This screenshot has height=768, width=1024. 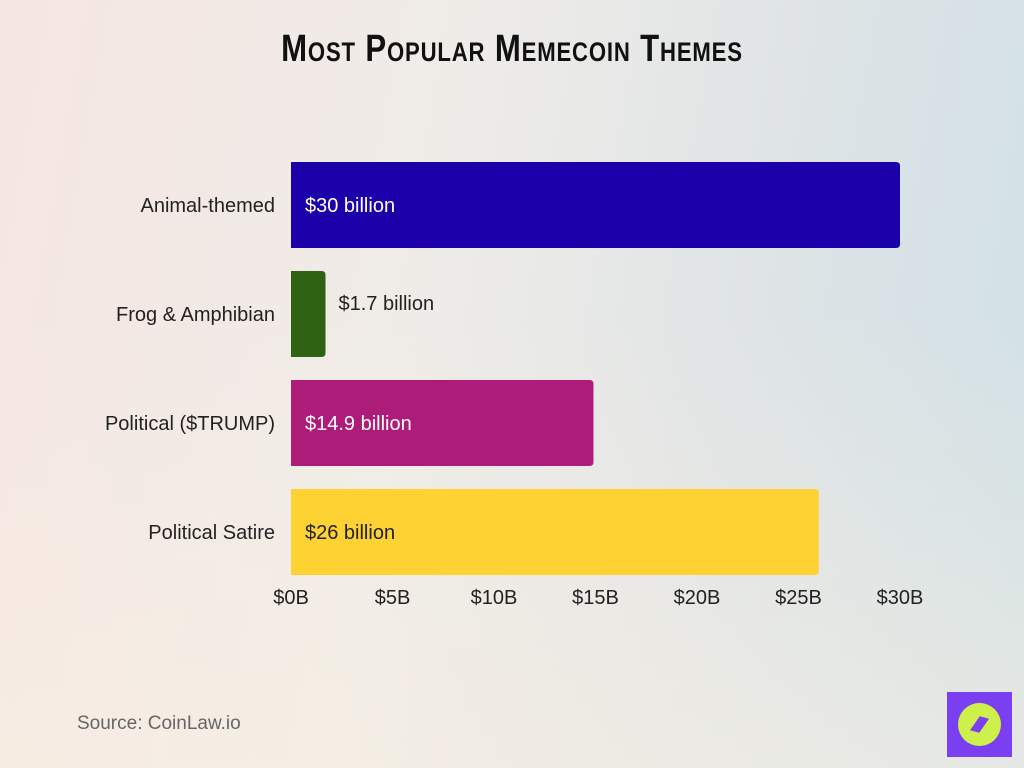 What do you see at coordinates (211, 533) in the screenshot?
I see `category-label: Political Satire` at bounding box center [211, 533].